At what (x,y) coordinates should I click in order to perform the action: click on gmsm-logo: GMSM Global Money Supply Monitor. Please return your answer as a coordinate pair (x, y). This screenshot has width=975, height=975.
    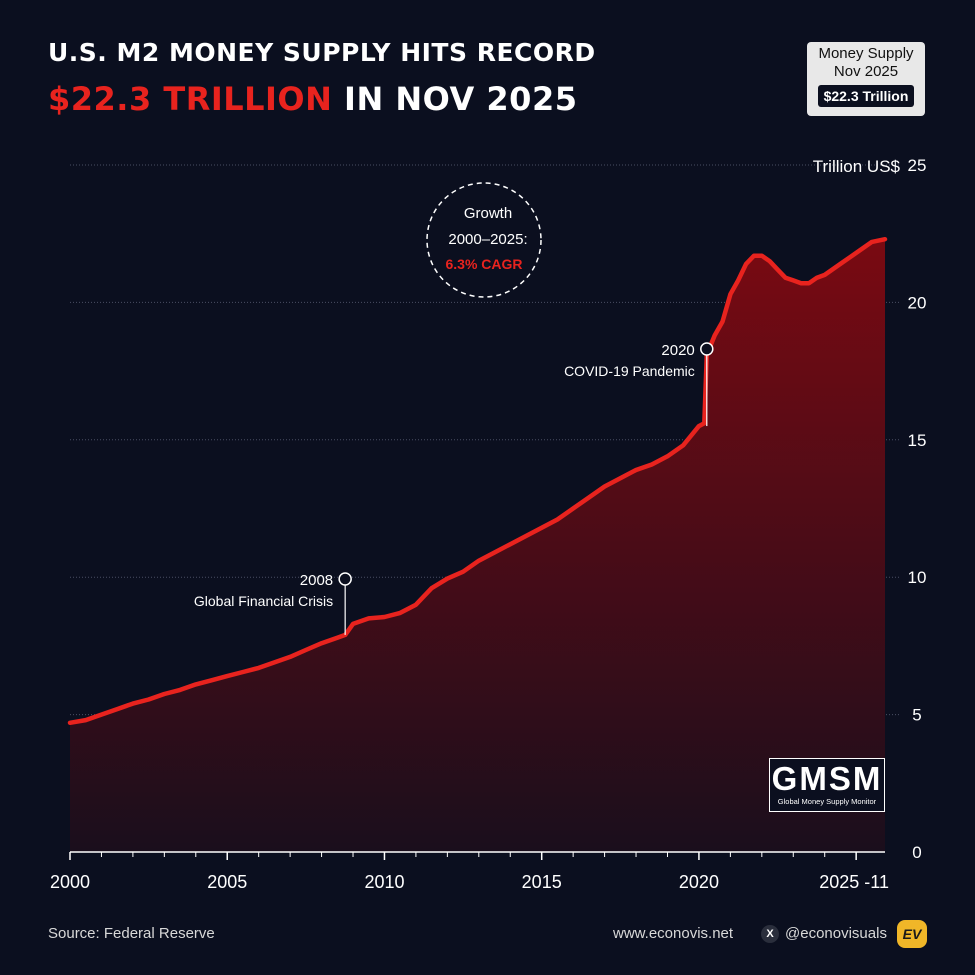
    Looking at the image, I should click on (827, 785).